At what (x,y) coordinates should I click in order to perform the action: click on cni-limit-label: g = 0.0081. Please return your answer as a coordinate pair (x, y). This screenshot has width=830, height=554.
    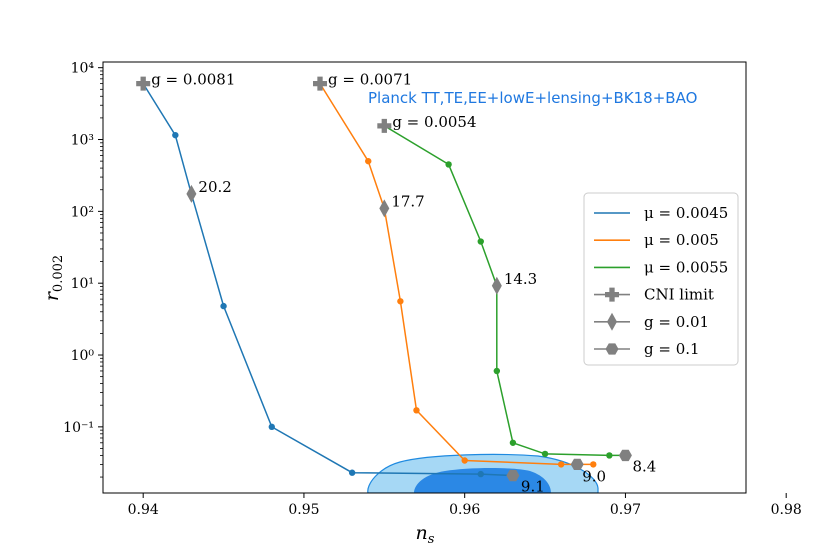
    Looking at the image, I should click on (193, 80).